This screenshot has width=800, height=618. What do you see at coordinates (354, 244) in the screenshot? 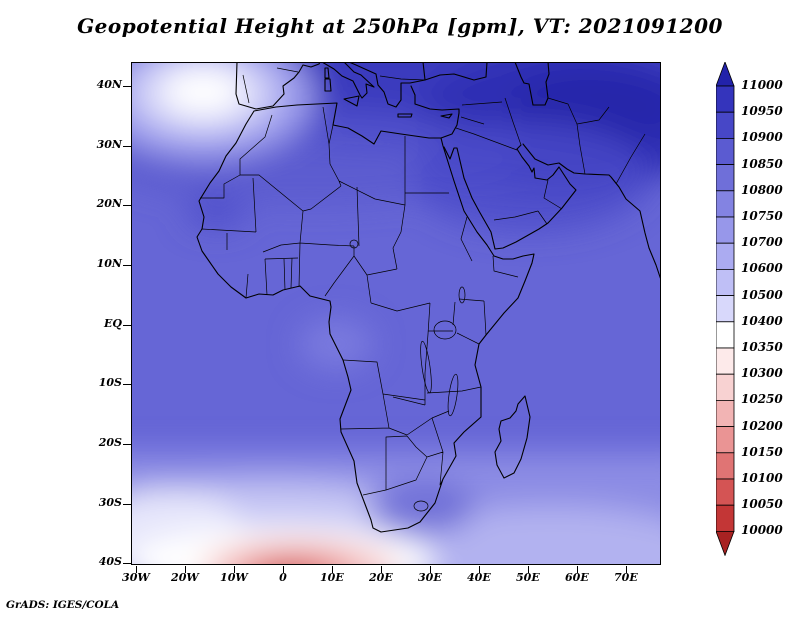
I see `lake-chad` at bounding box center [354, 244].